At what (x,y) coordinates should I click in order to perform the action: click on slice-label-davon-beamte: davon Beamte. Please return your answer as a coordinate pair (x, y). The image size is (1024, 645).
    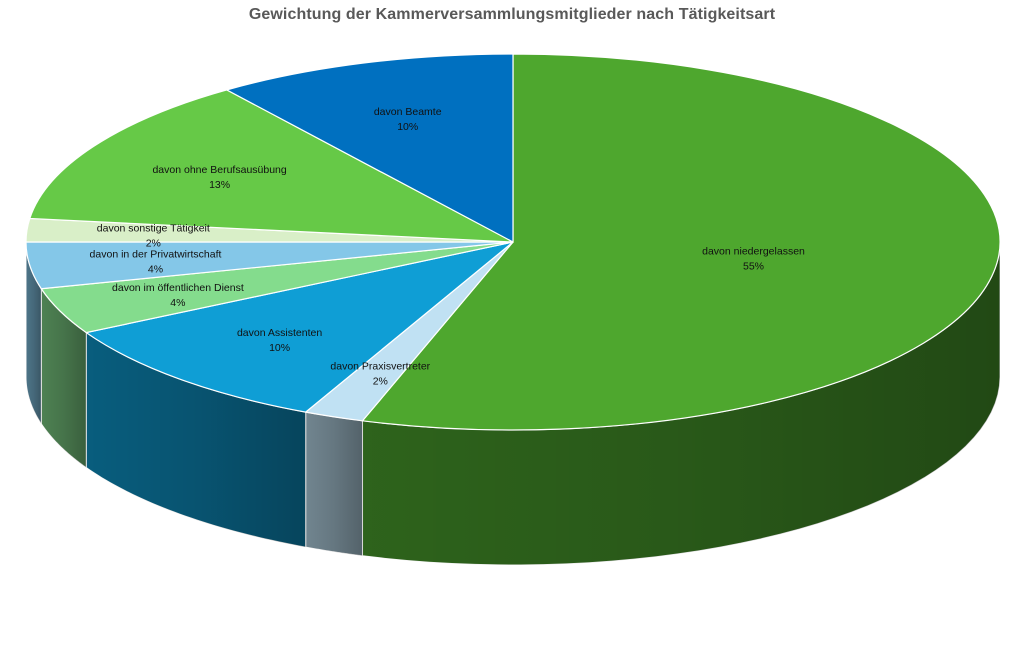
    Looking at the image, I should click on (408, 112).